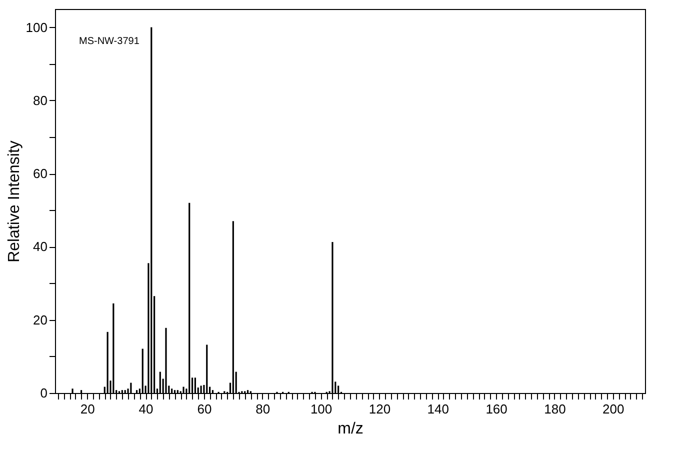 The image size is (676, 455). What do you see at coordinates (40, 246) in the screenshot?
I see `y-tick-label: 40` at bounding box center [40, 246].